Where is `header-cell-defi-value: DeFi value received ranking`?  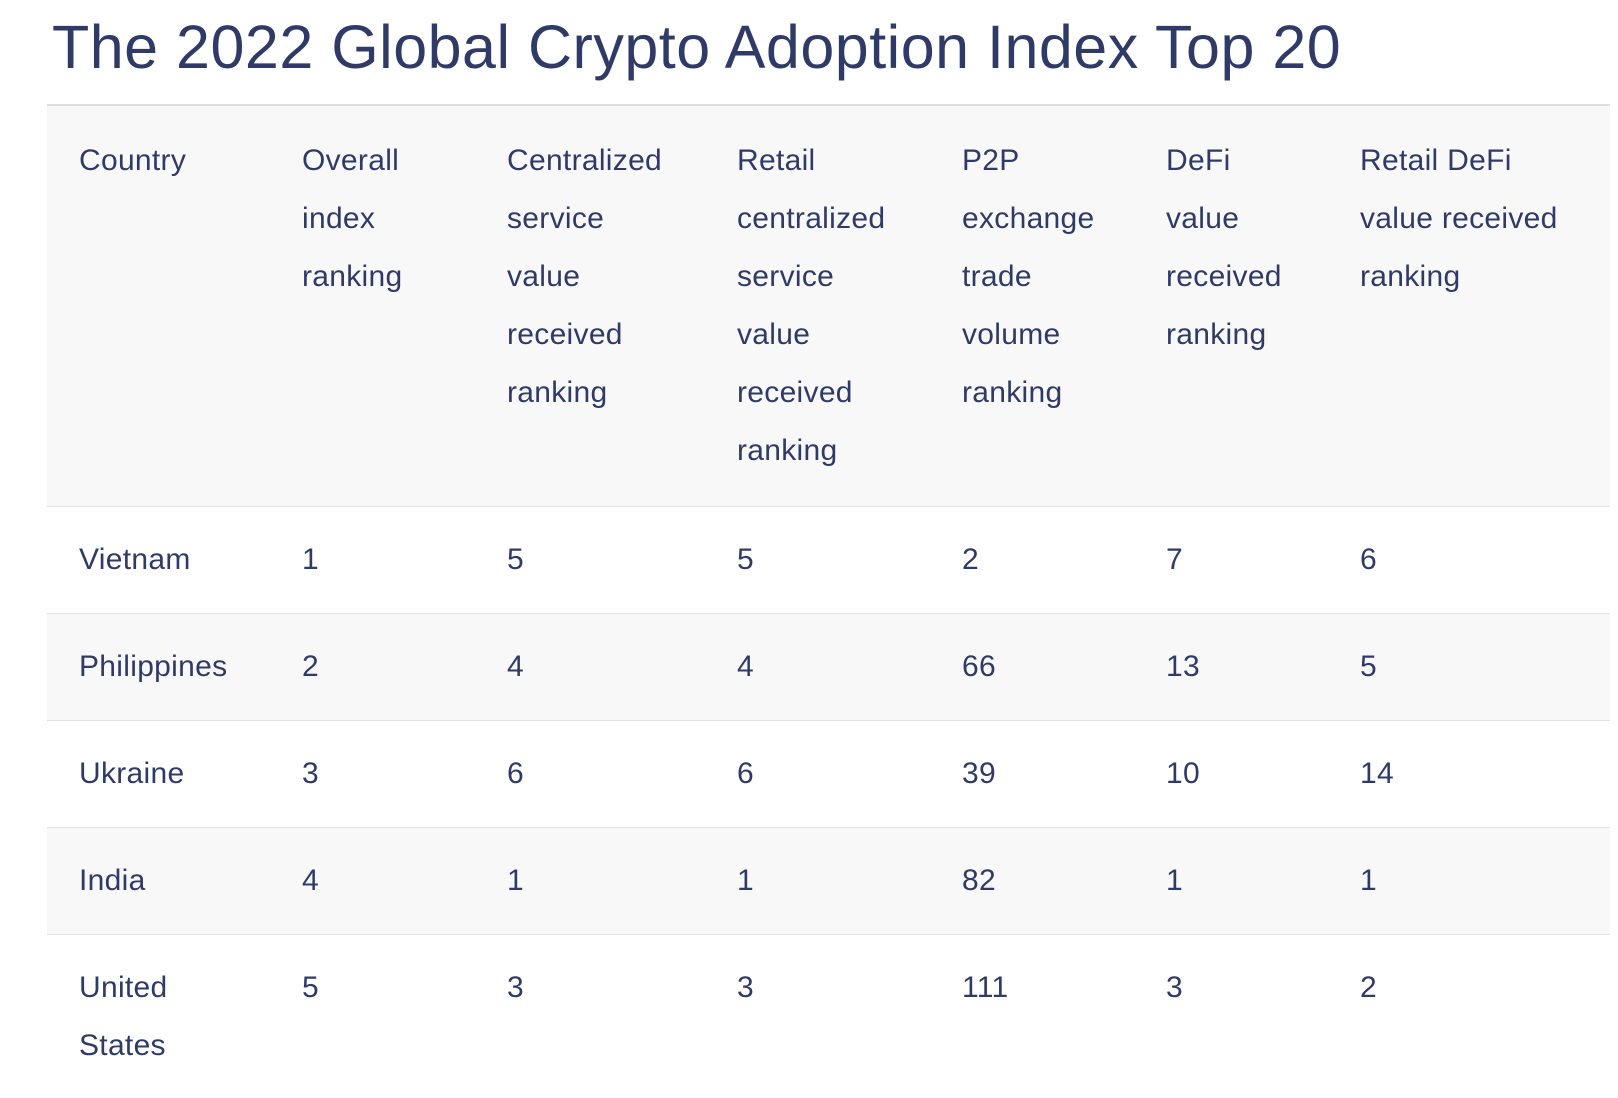
header-cell-defi-value: DeFi value received ranking is located at coordinates (1231, 306).